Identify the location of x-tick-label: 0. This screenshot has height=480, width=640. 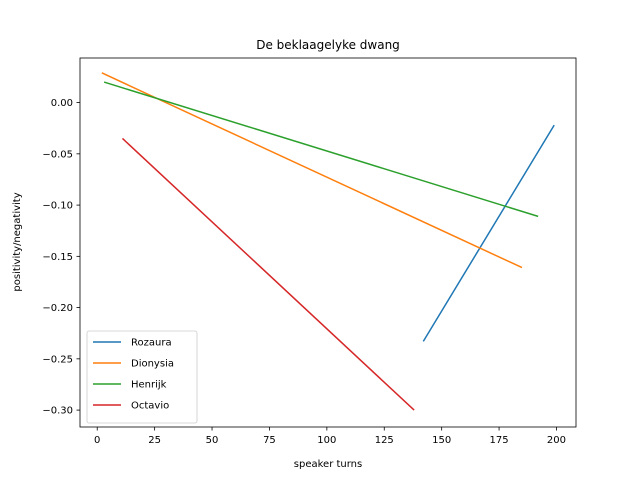
(97, 440).